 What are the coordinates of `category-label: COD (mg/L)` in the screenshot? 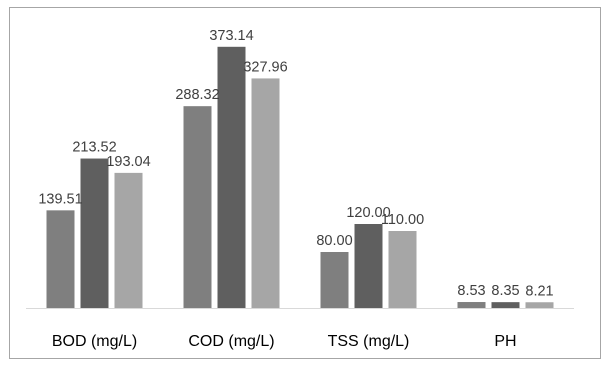 It's located at (231, 341).